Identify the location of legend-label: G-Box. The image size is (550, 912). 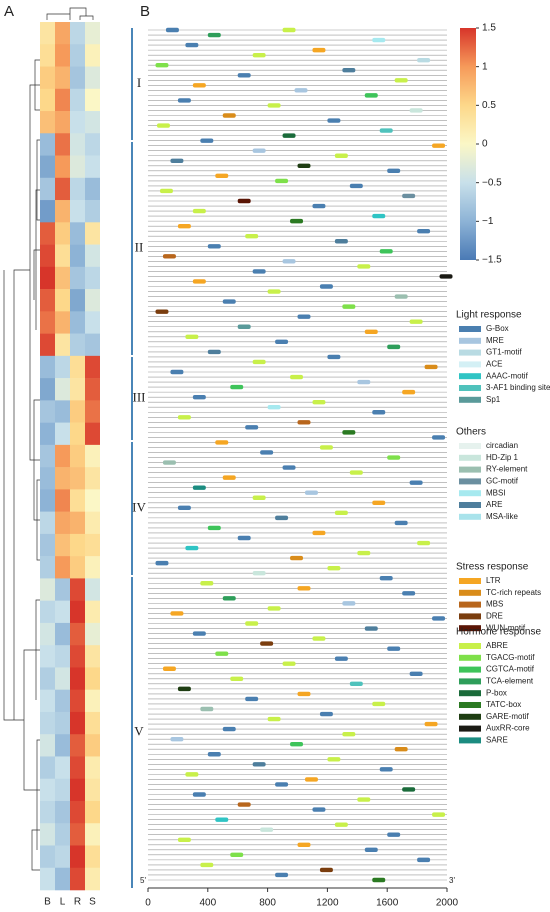
(497, 328).